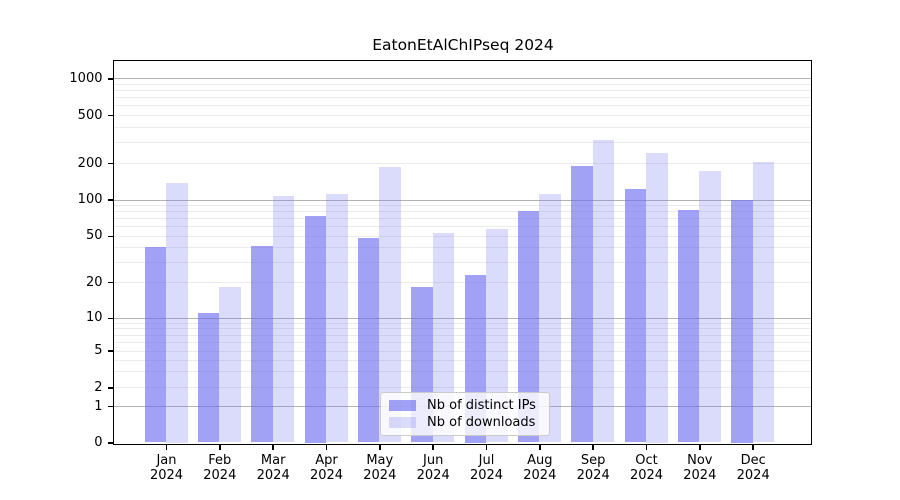 The image size is (900, 500). What do you see at coordinates (528, 327) in the screenshot?
I see `bar-distinct-ips-aug` at bounding box center [528, 327].